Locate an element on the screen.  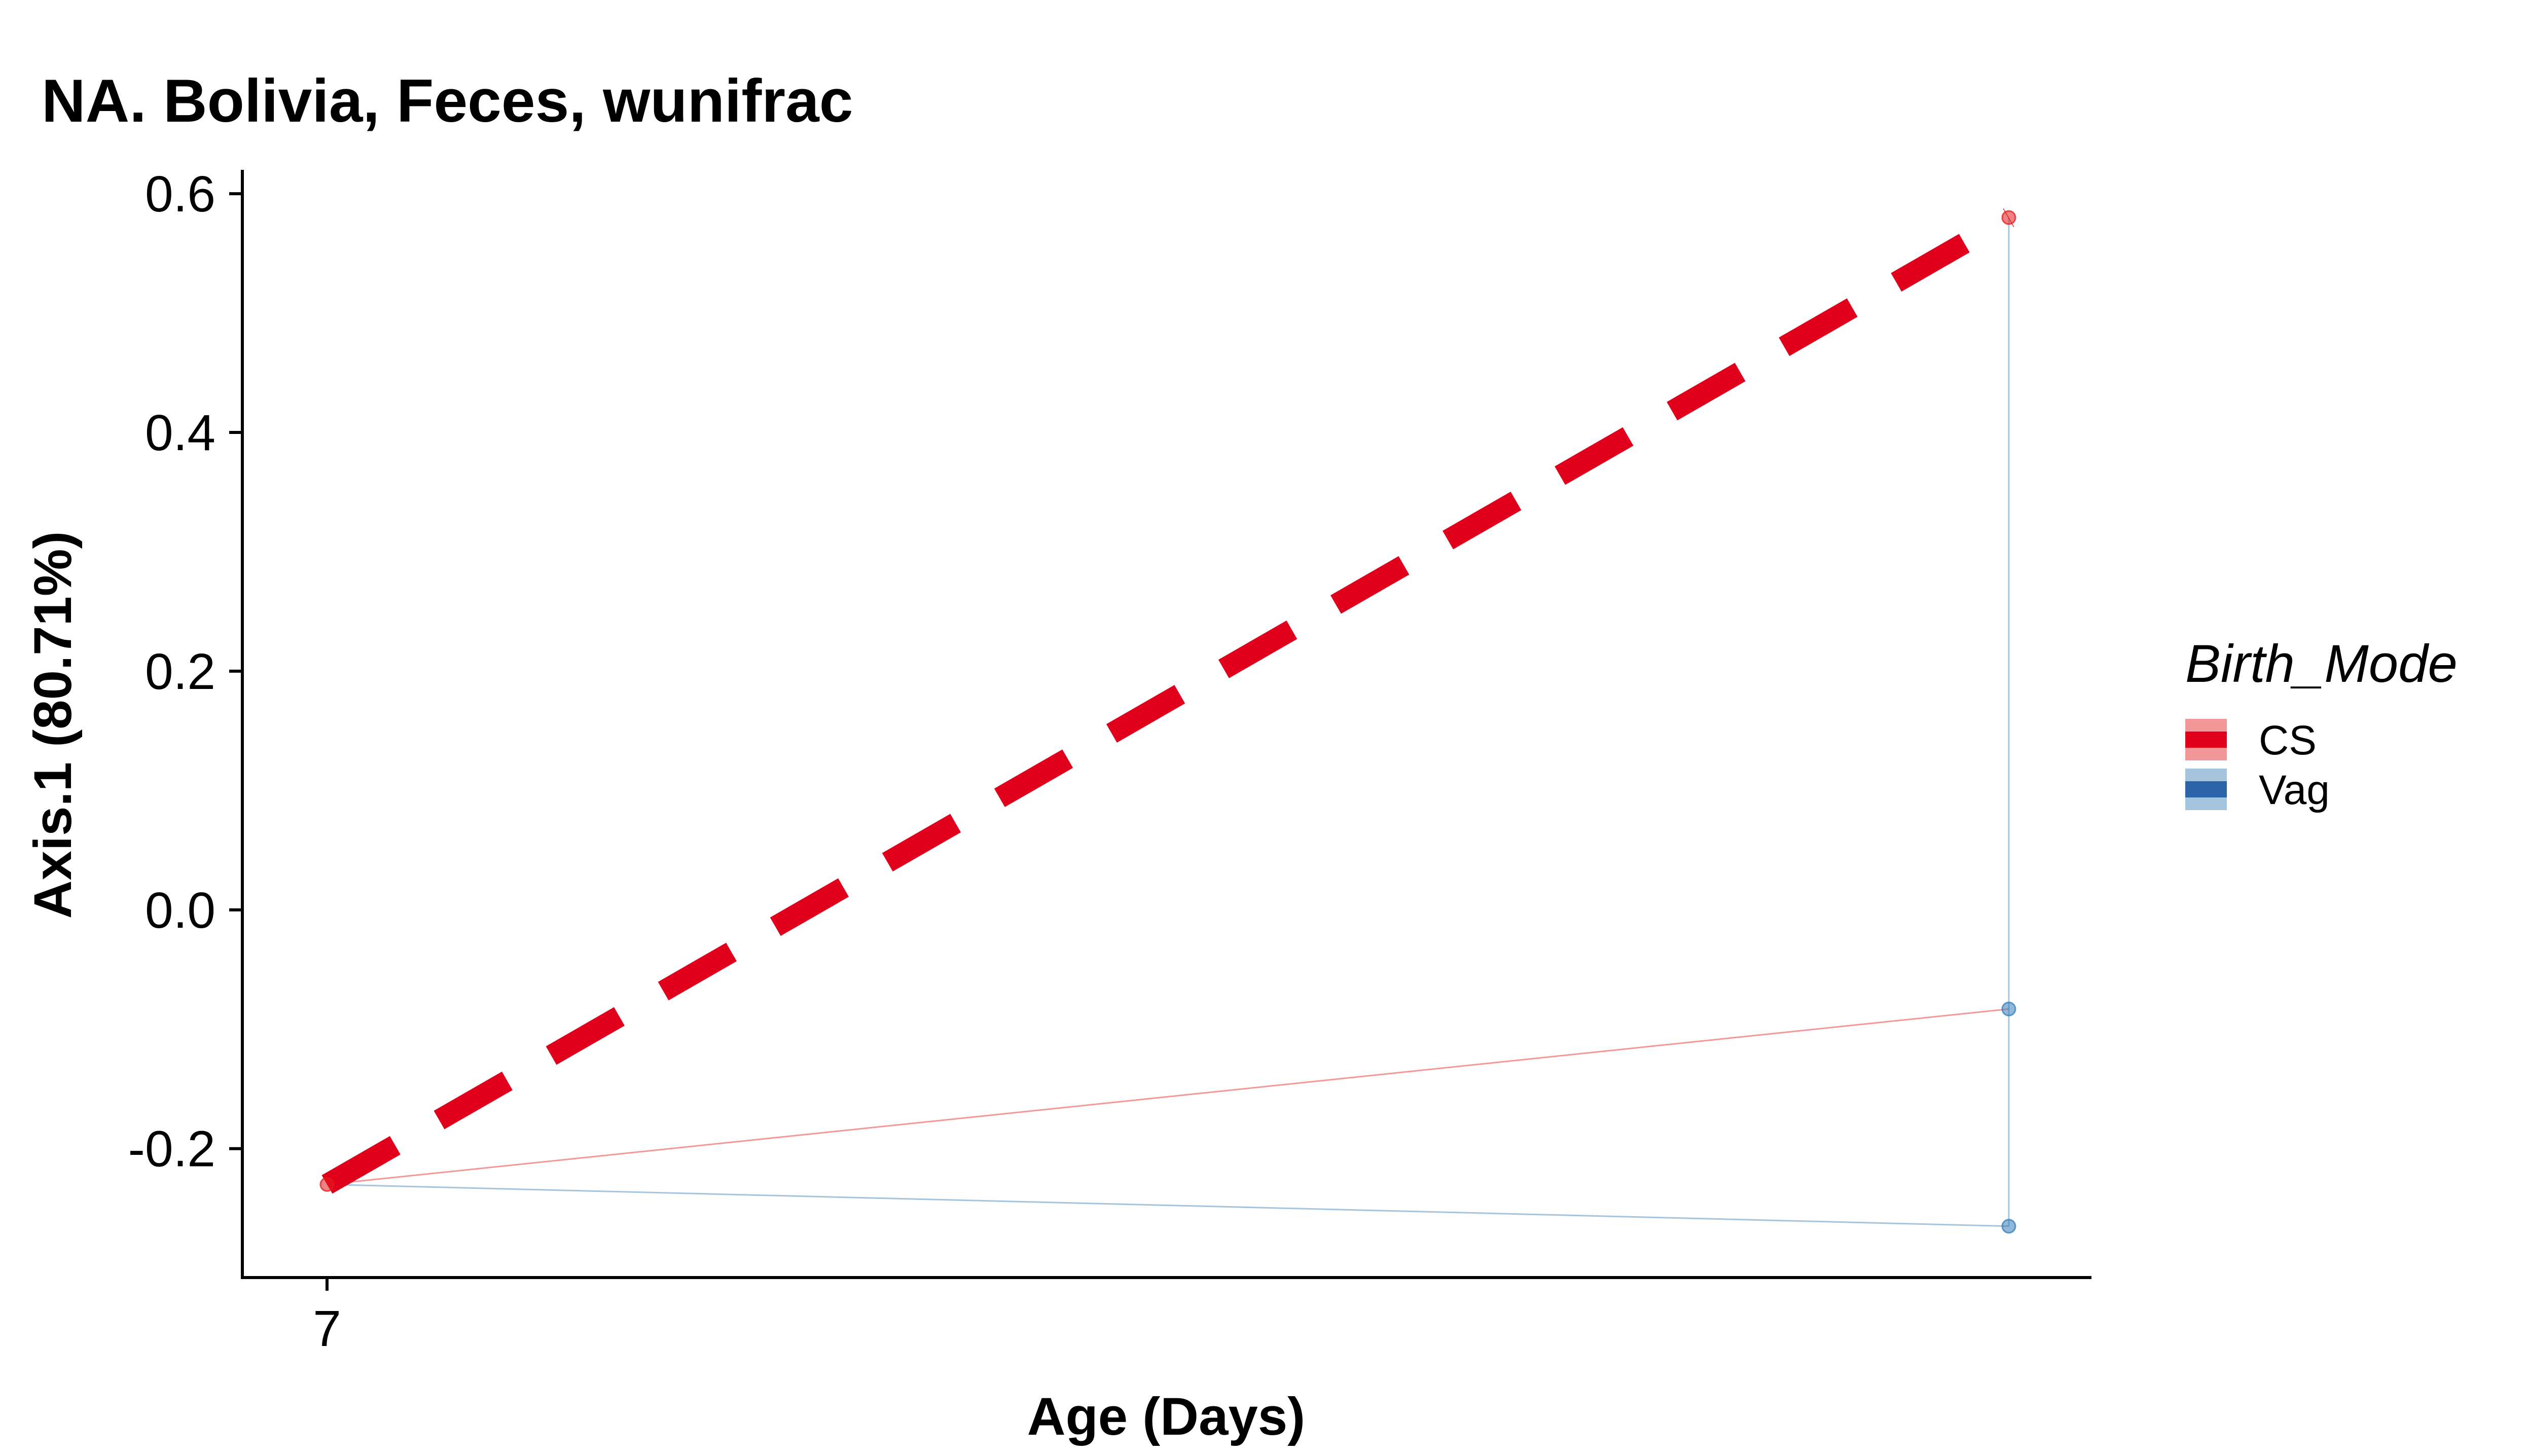
y-axis-ticks: -0.2 0.0 0.2 0.4 0.6 is located at coordinates (185, 672).